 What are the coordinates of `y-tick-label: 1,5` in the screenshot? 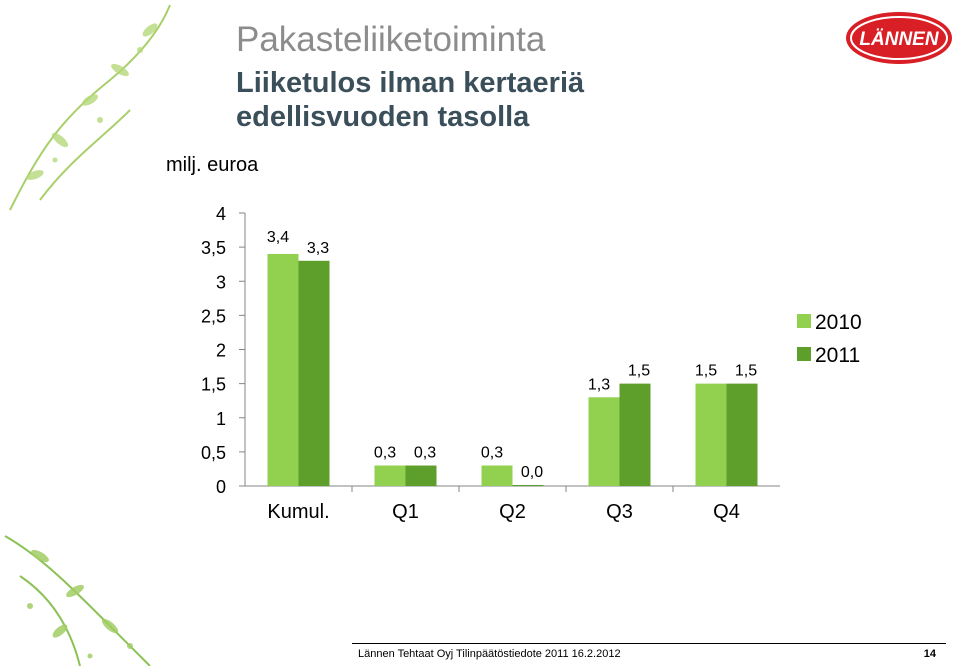 It's located at (213, 385).